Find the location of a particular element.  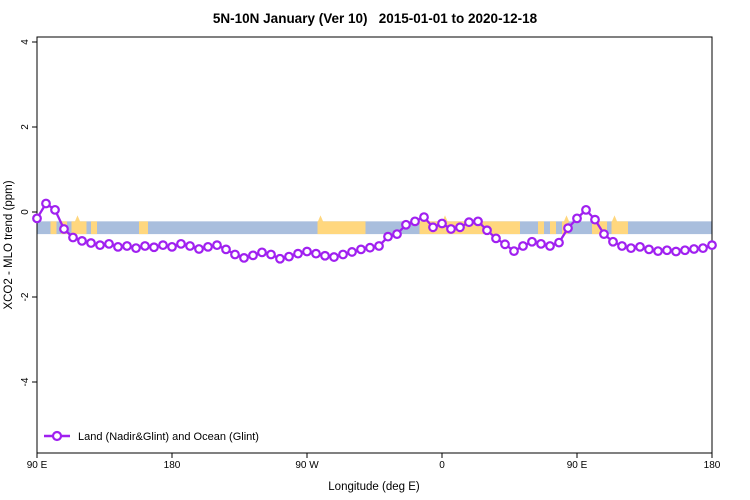

y-tick-label: -2 is located at coordinates (25, 296).